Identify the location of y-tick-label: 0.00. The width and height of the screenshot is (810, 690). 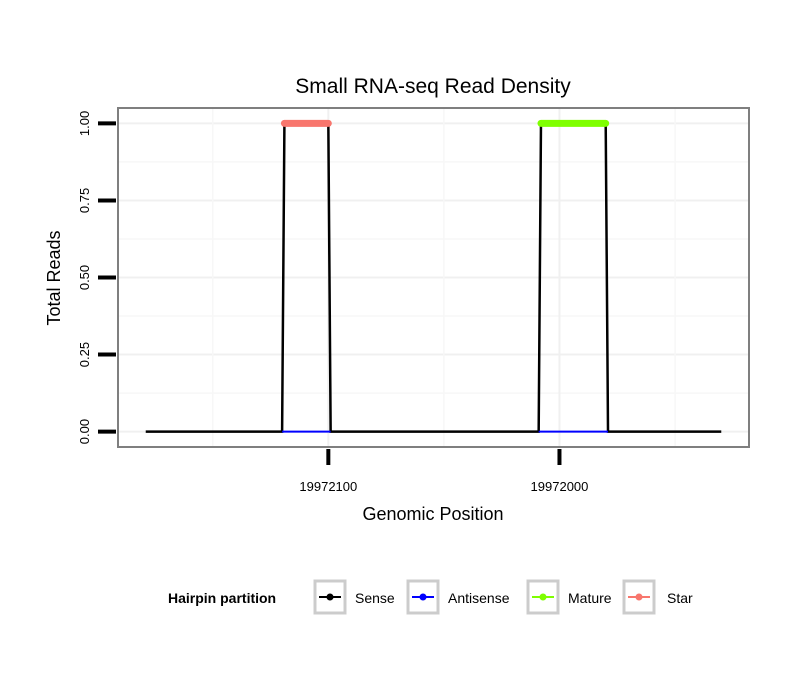
(84, 431).